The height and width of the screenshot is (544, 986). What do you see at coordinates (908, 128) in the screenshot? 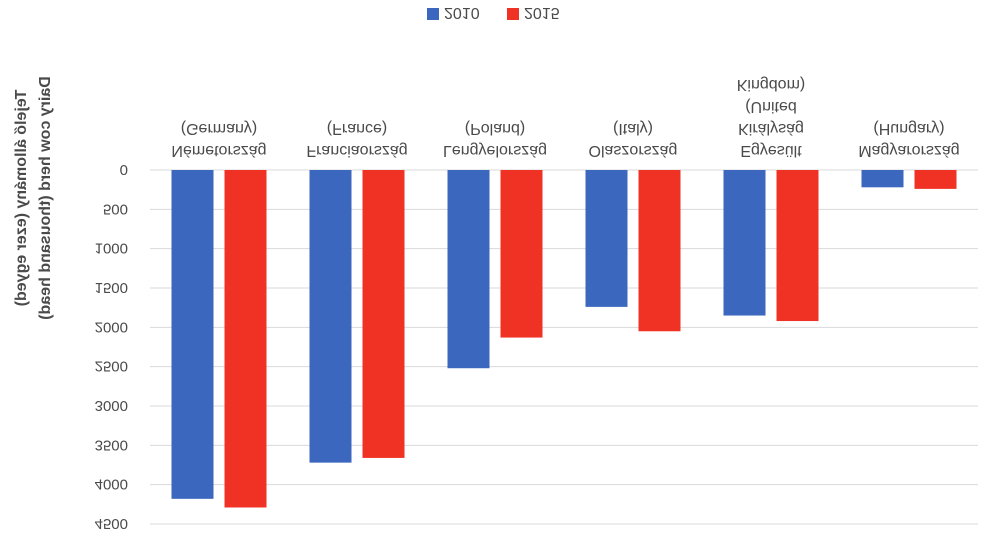
I see `category-label: (Hungary)` at bounding box center [908, 128].